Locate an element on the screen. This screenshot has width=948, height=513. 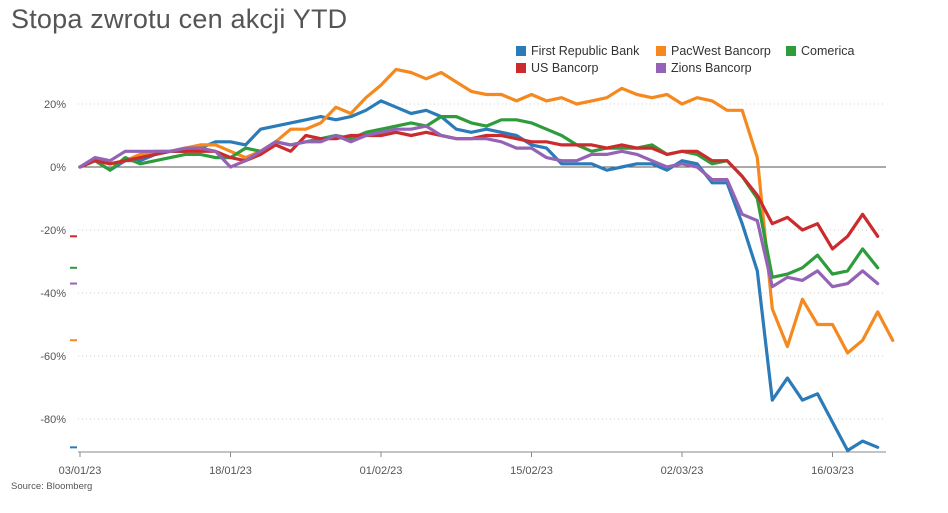
legend-item-comerica: Comerica is located at coordinates (820, 51).